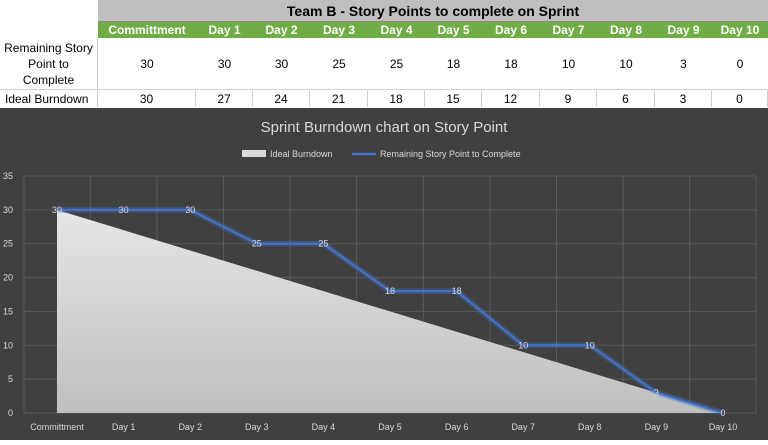  What do you see at coordinates (722, 413) in the screenshot?
I see `remaining-data-label: 0` at bounding box center [722, 413].